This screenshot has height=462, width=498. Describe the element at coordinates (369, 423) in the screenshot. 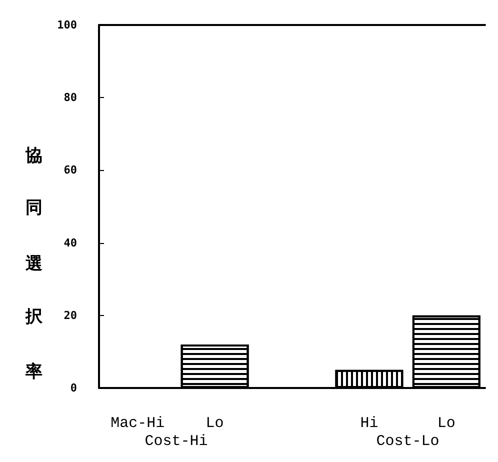

I see `x-tick-label: Hi` at that location.